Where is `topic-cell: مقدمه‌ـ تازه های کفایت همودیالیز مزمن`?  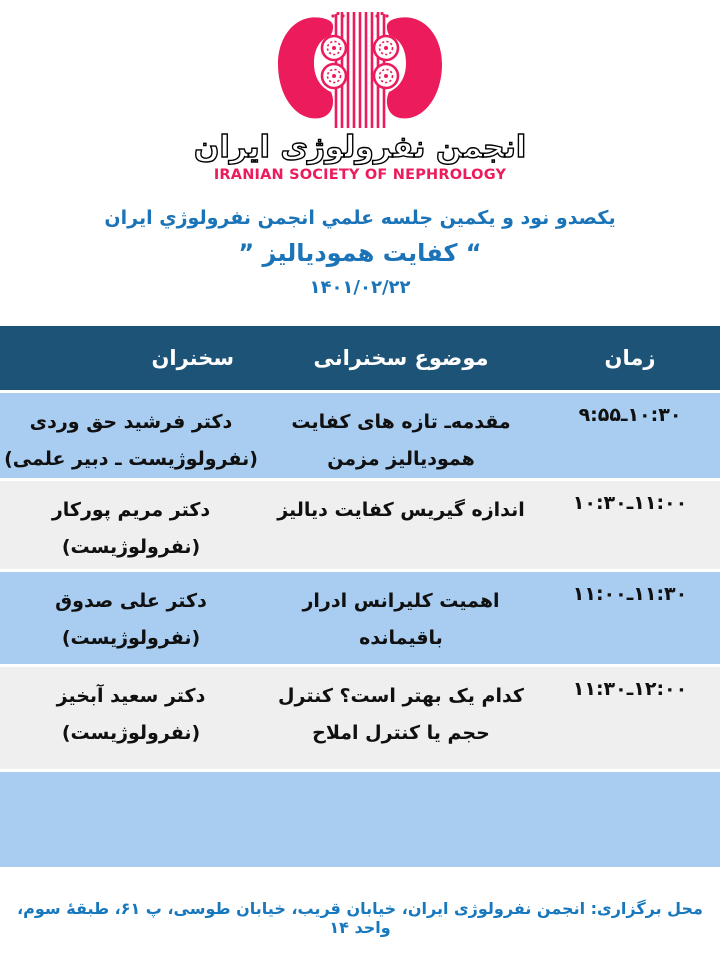 topic-cell: مقدمه‌ـ تازه های کفایت همودیالیز مزمن is located at coordinates (401, 441).